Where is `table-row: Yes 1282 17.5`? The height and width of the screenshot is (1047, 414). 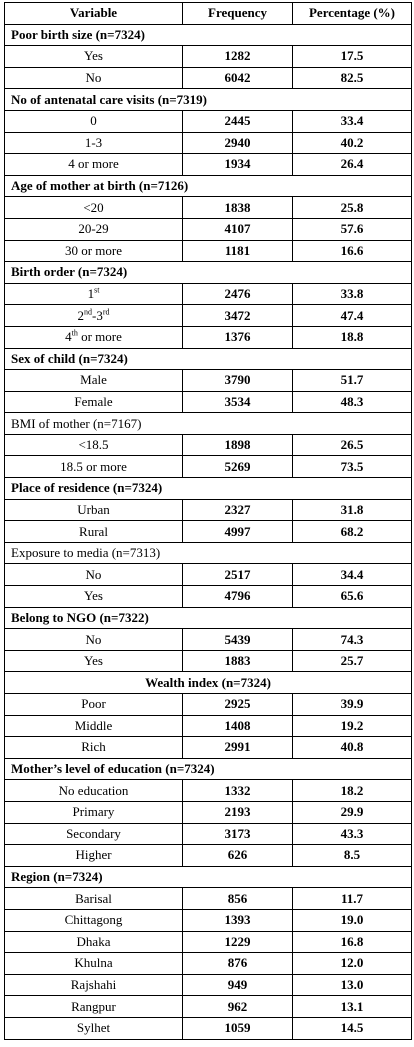 table-row: Yes 1282 17.5 is located at coordinates (208, 56).